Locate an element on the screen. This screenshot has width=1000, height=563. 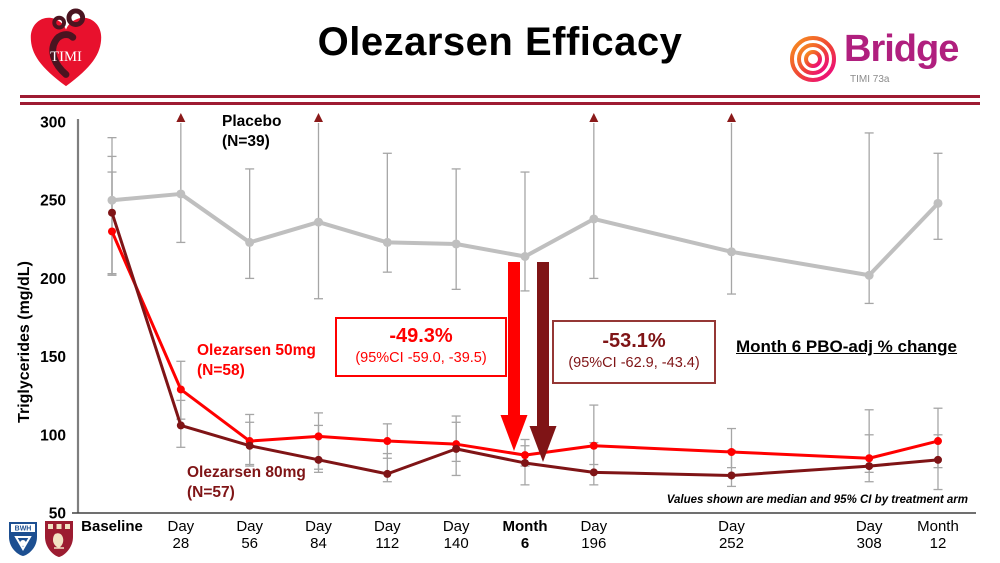
x-tick-label: 140 is located at coordinates (456, 543).